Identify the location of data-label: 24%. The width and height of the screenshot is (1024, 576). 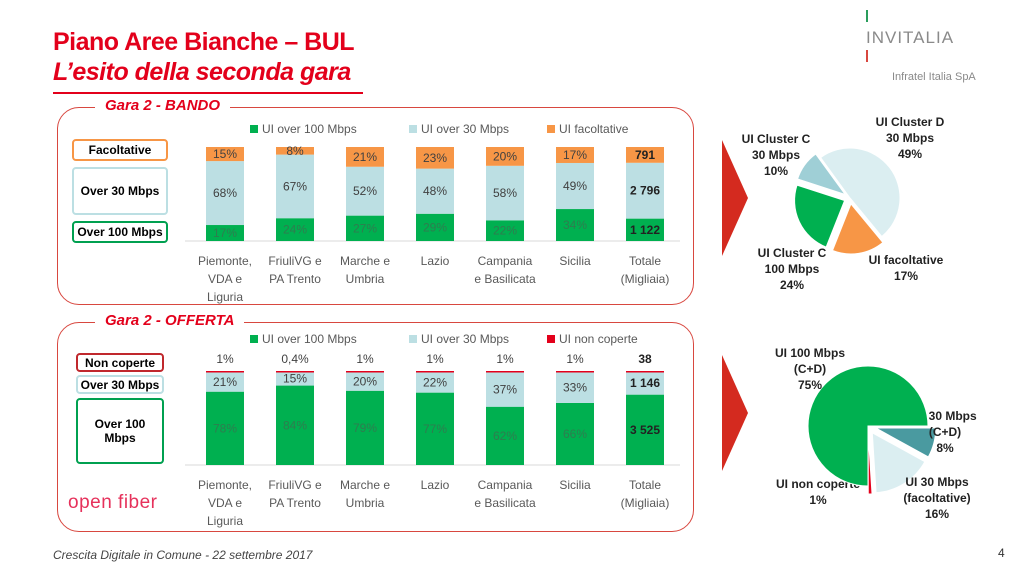
(295, 230).